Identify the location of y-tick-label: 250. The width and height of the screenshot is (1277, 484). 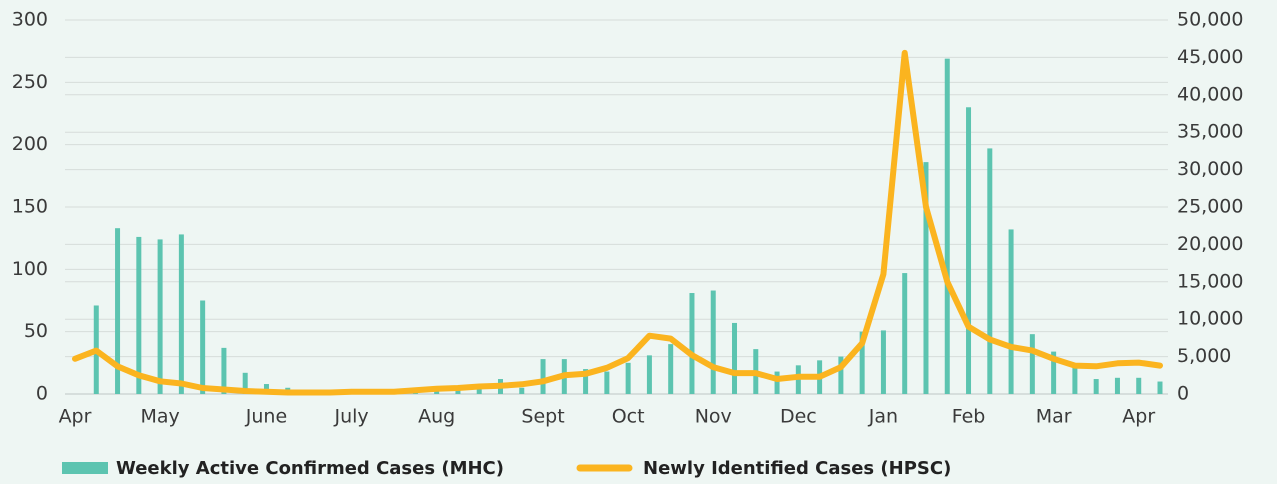
(30, 82).